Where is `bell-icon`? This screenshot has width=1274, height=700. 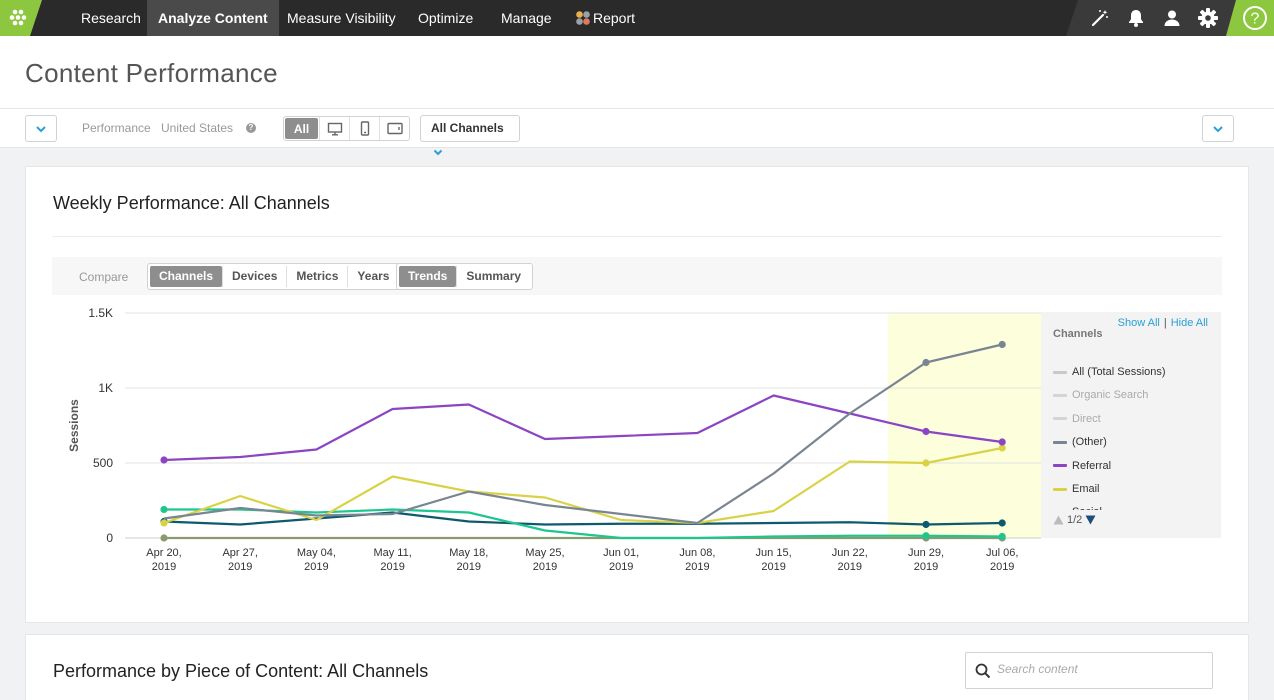
bell-icon is located at coordinates (1136, 18).